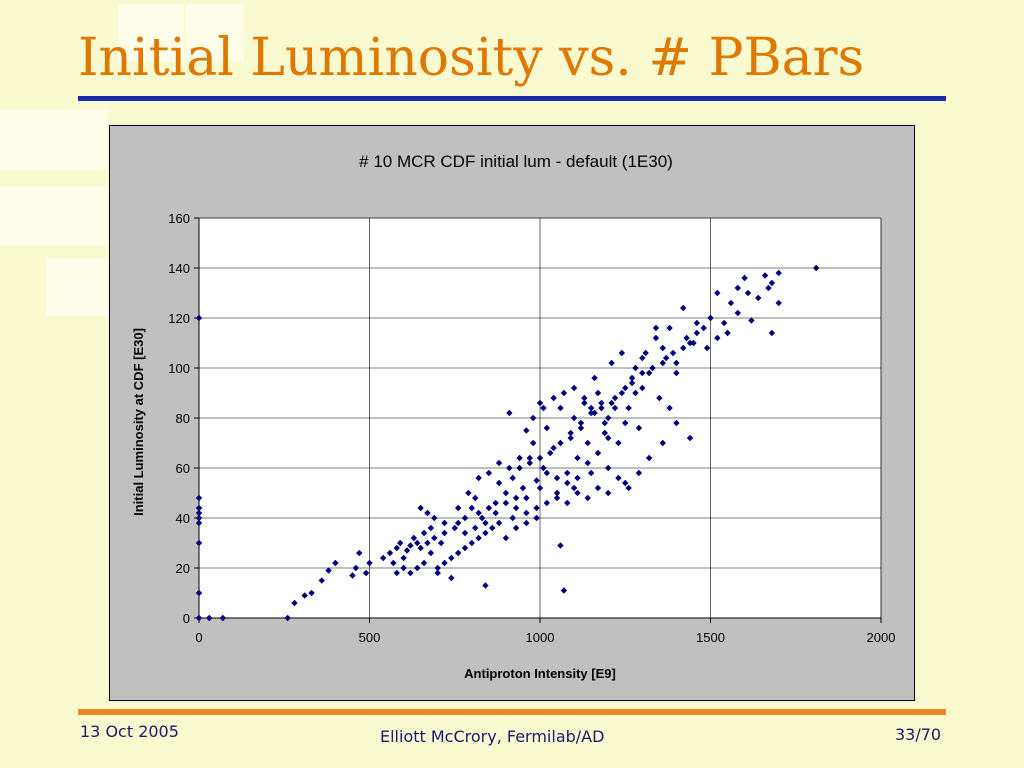  I want to click on footer-date: 13 Oct 2005, so click(129, 731).